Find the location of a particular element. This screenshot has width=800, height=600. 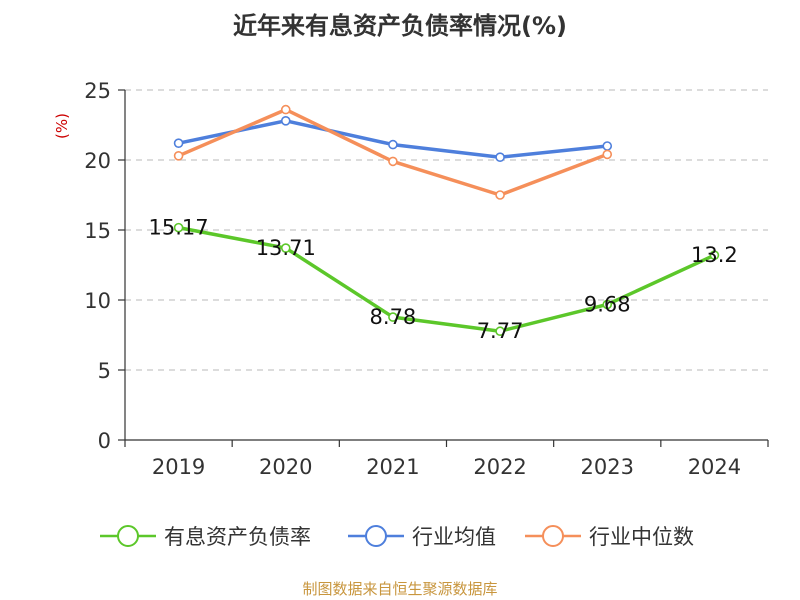

legend-item-1: 行业均值 is located at coordinates (422, 537).